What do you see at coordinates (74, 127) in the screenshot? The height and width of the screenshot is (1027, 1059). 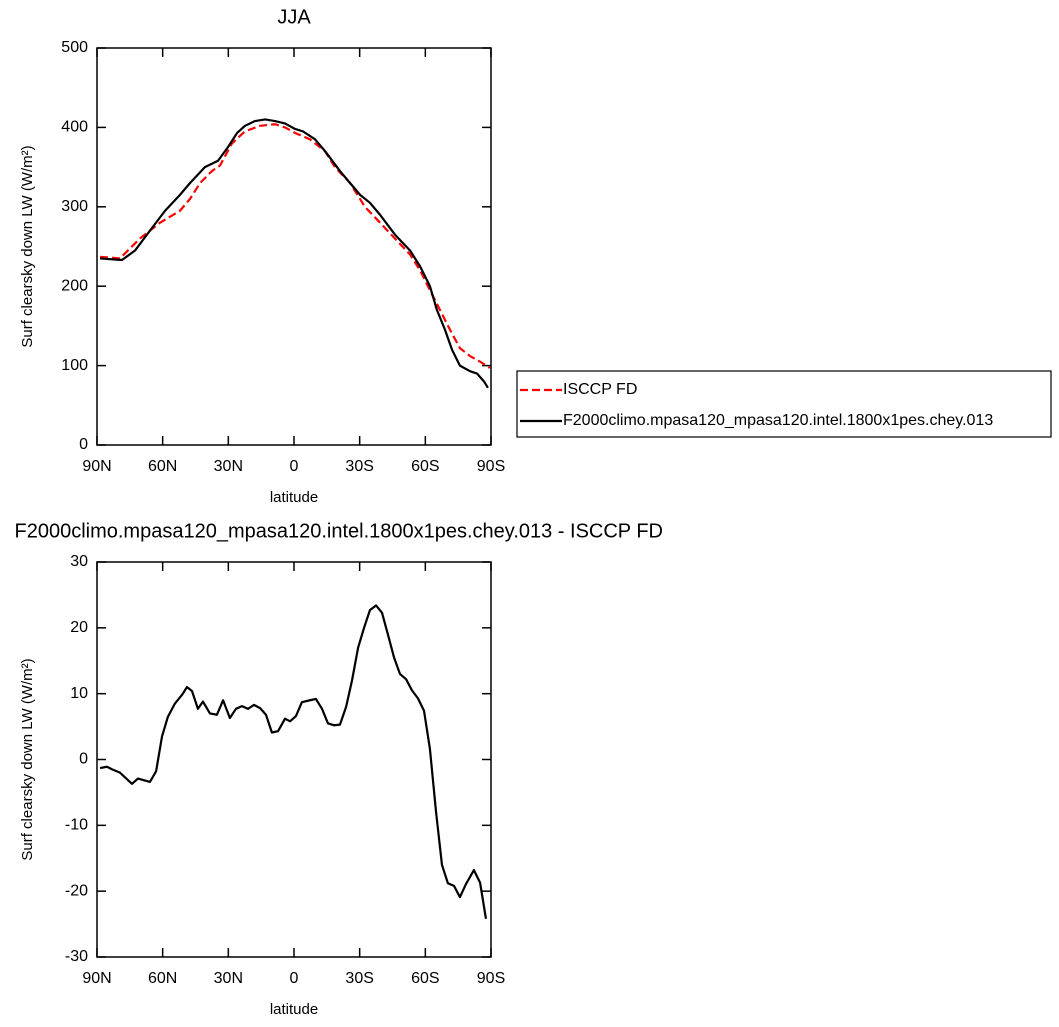 I see `y-tick-label: 400` at bounding box center [74, 127].